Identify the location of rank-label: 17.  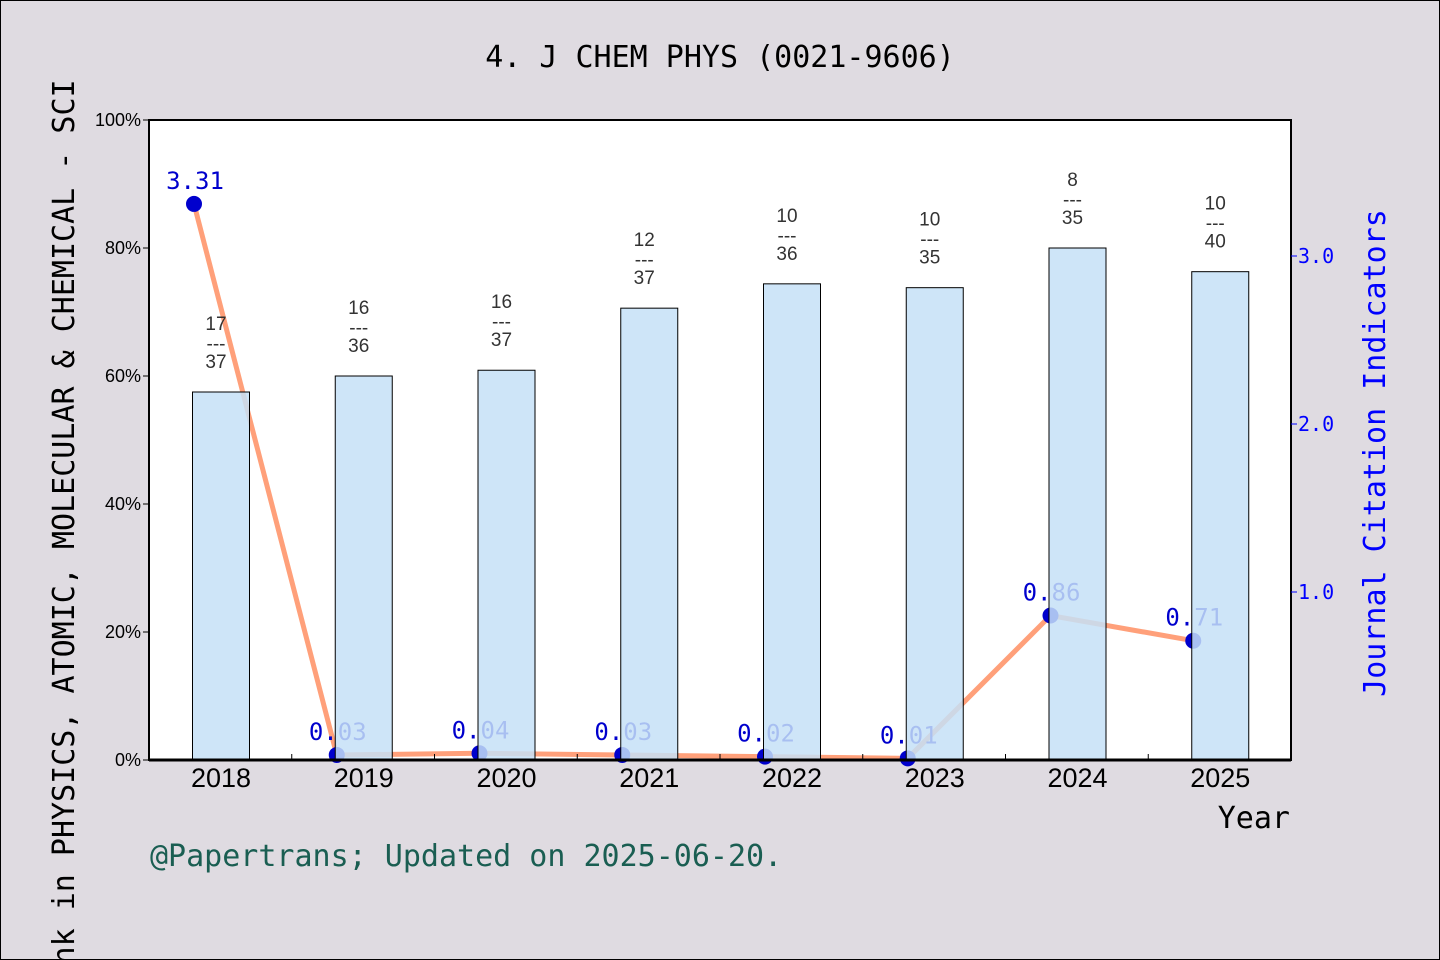
(215, 324).